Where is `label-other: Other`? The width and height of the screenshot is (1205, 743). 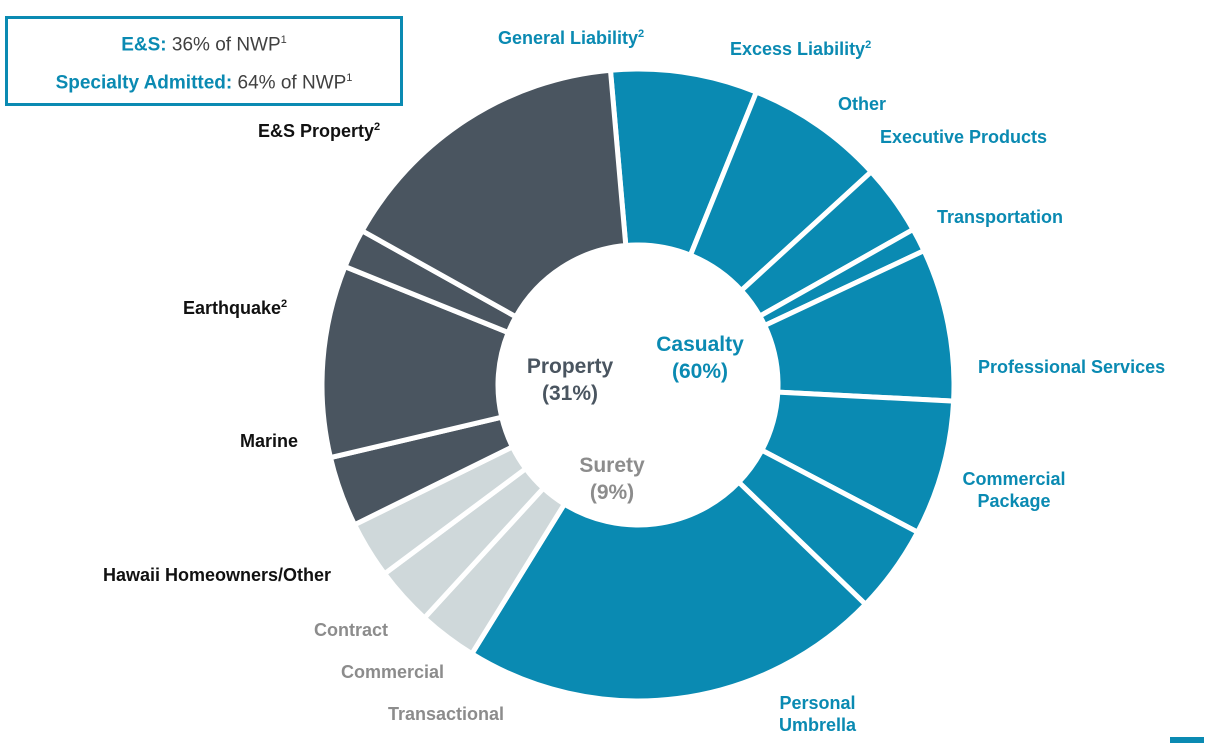
label-other: Other is located at coordinates (862, 104).